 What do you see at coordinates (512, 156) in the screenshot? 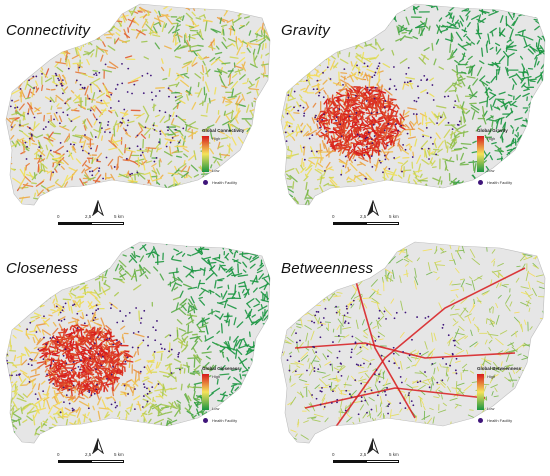
I see `map-legend: Global Gravity High Low Health Facility` at bounding box center [512, 156].